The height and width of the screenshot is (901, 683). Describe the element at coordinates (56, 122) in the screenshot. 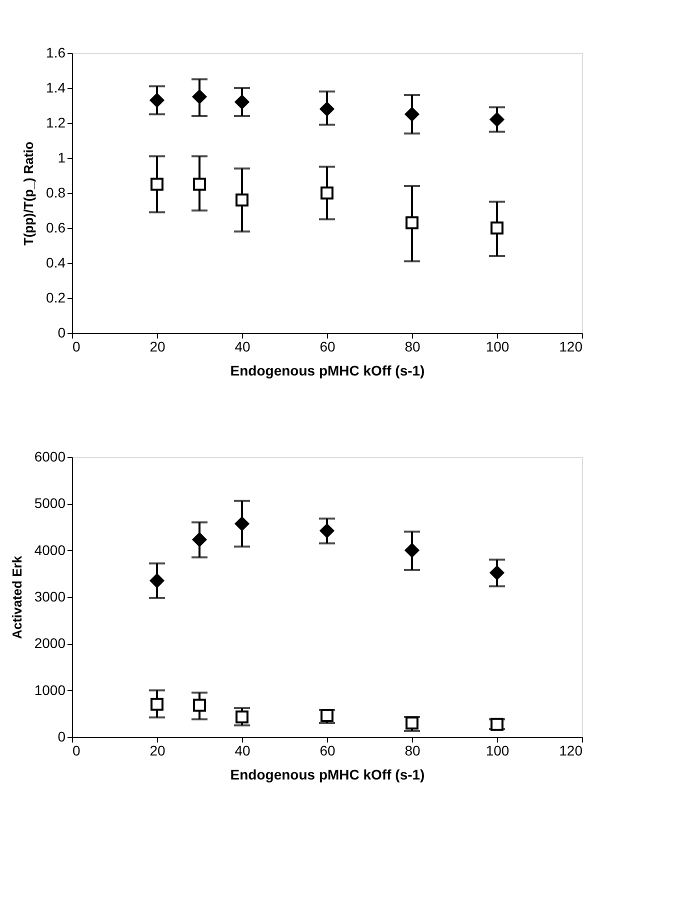

I see `y-tick-label: 1.2` at that location.